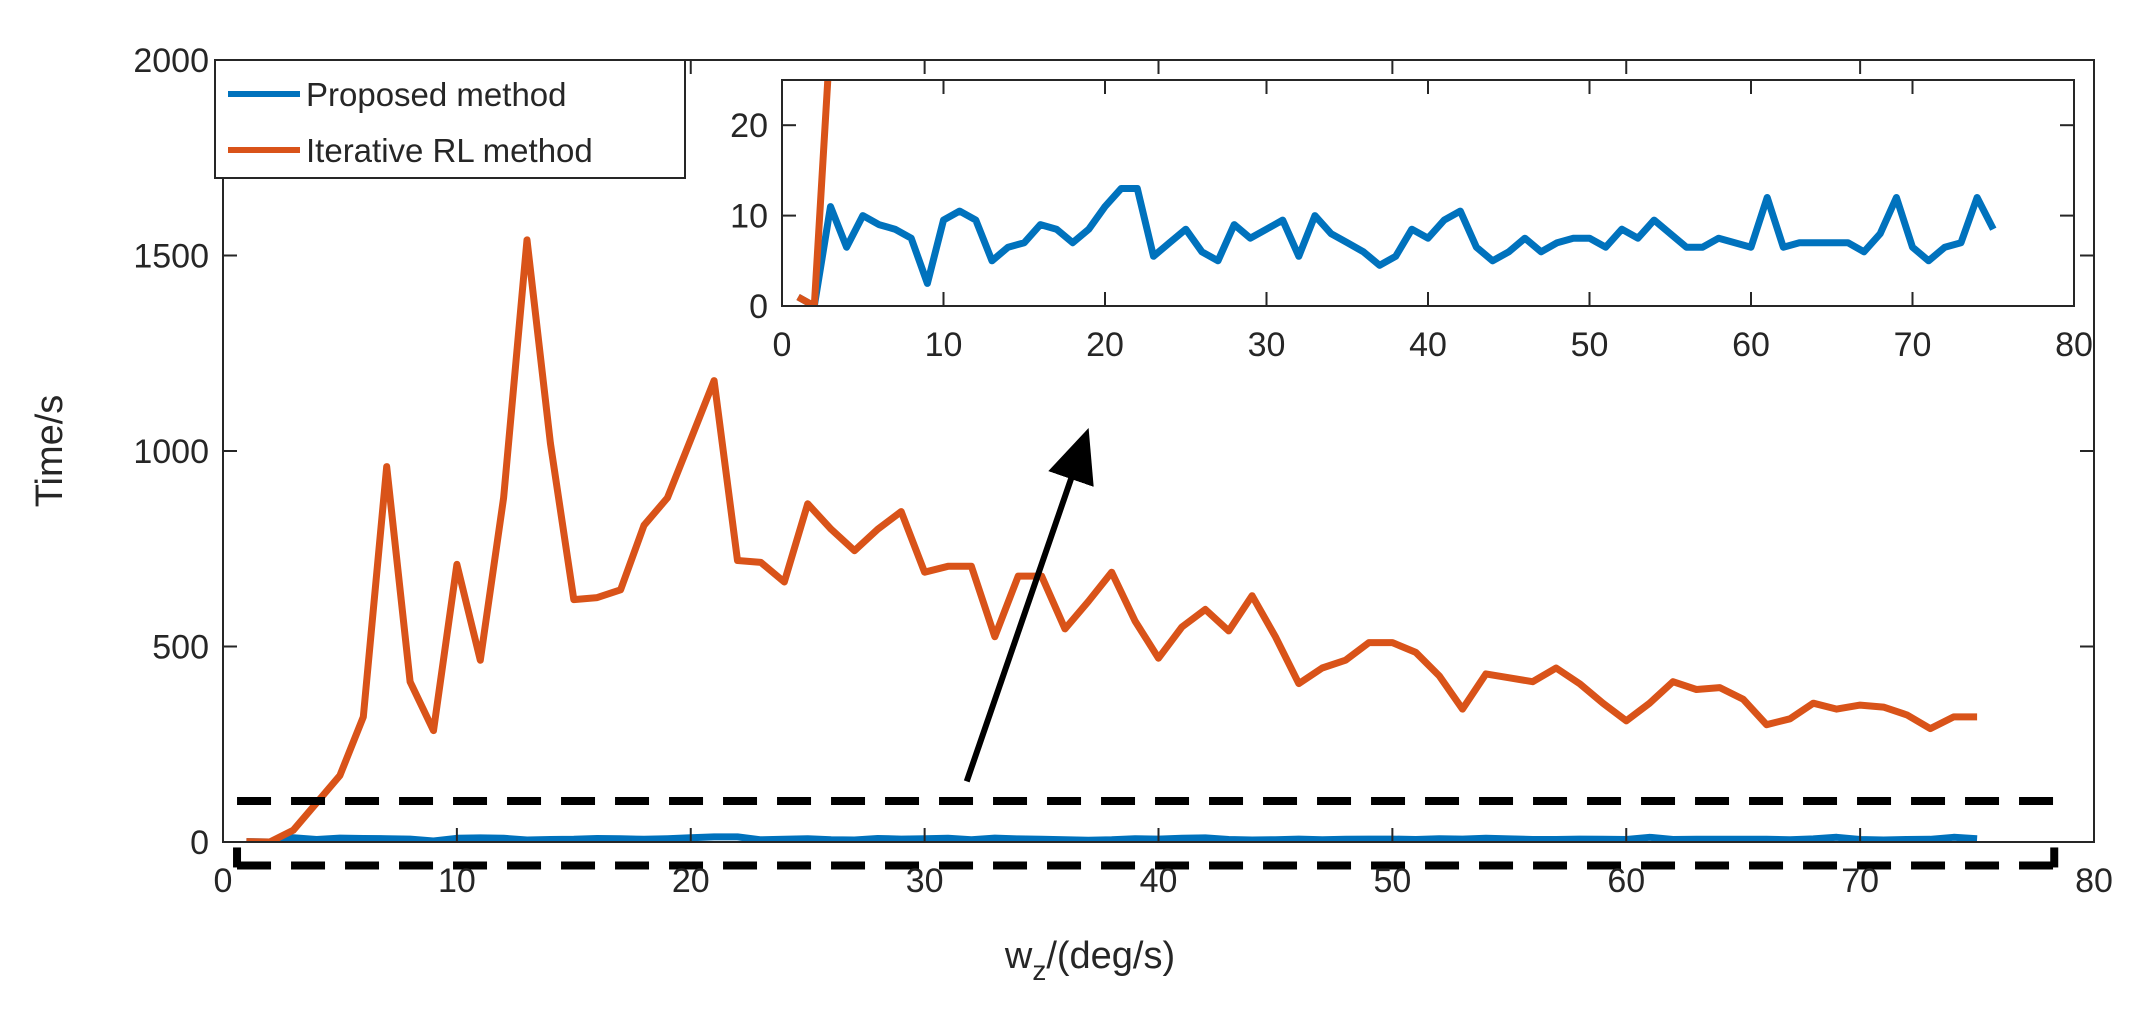 The image size is (2129, 1017). I want to click on main-x-tick-label: 50, so click(1392, 881).